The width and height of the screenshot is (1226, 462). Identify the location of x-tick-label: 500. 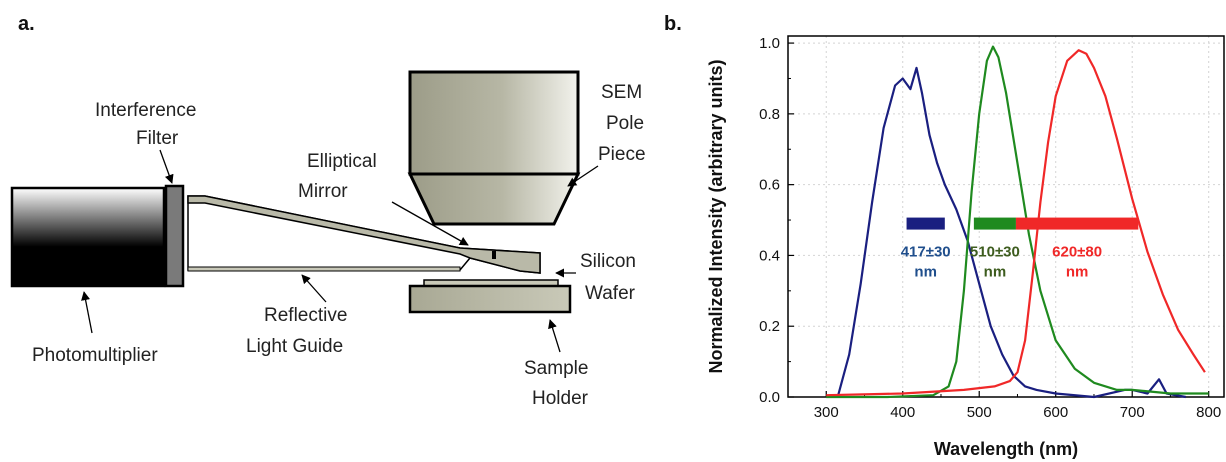
(979, 412).